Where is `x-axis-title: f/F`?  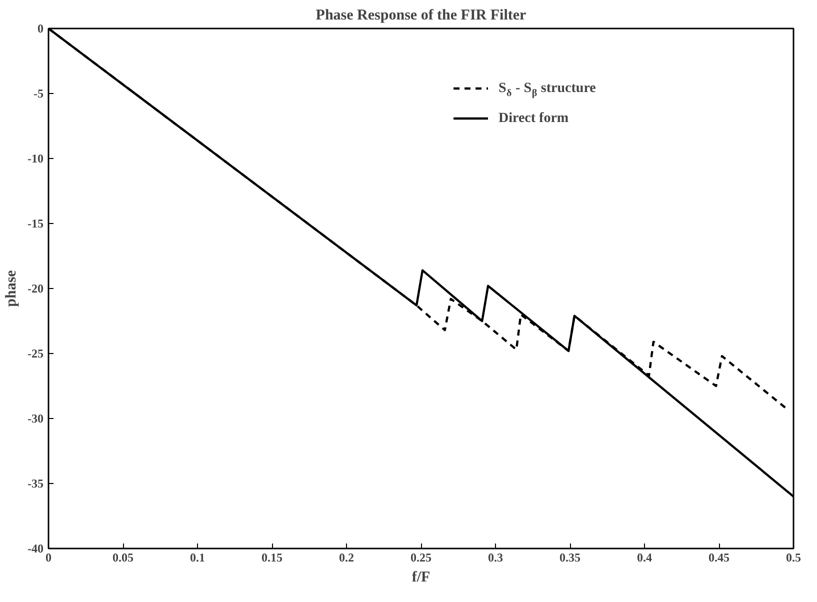 x-axis-title: f/F is located at coordinates (421, 578).